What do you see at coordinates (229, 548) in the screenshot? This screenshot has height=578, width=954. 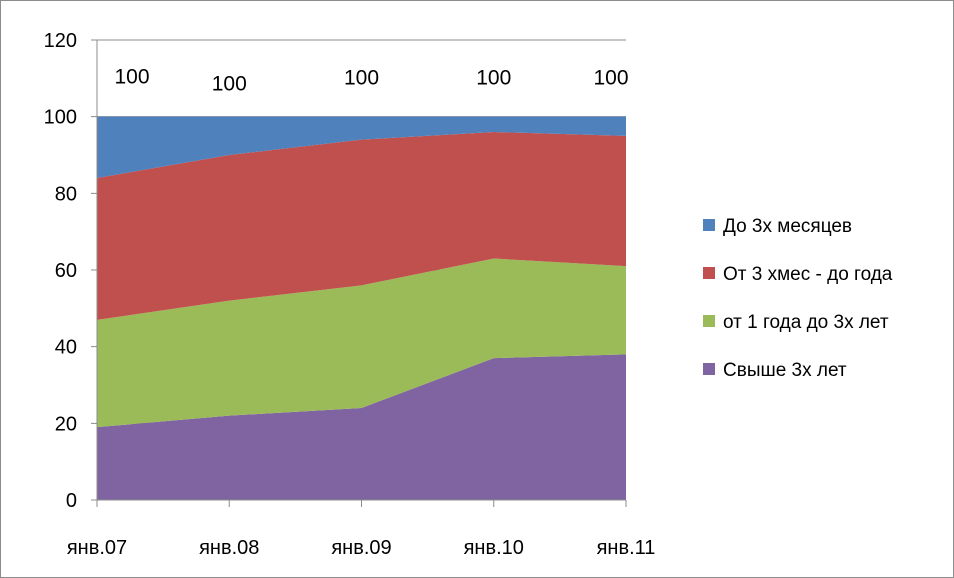 I see `x-tick-label: янв.08` at bounding box center [229, 548].